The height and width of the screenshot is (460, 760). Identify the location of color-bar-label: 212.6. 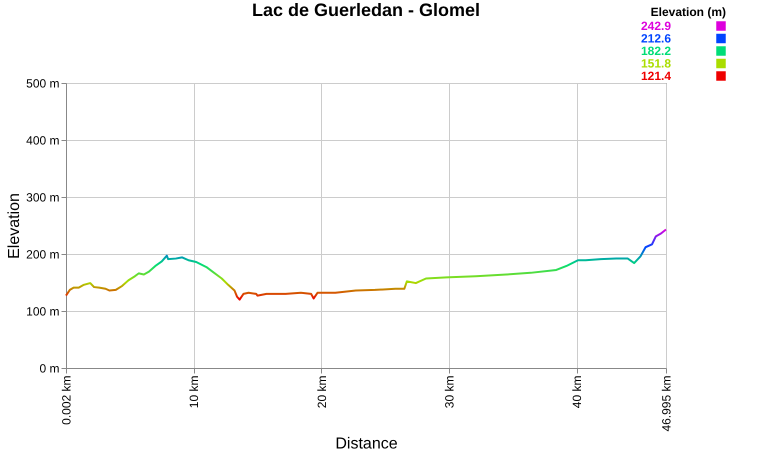
(656, 39).